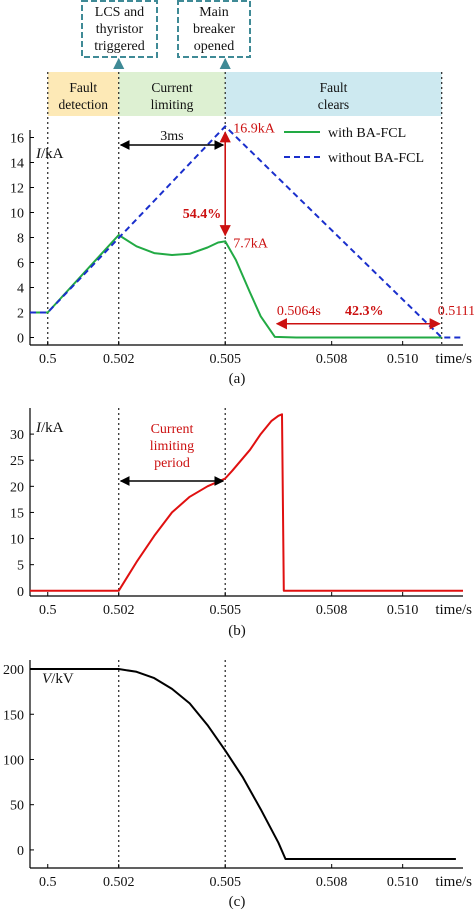 This screenshot has height=915, width=474. Describe the element at coordinates (251, 243) in the screenshot. I see `peak-with-label: 7.7kA` at that location.